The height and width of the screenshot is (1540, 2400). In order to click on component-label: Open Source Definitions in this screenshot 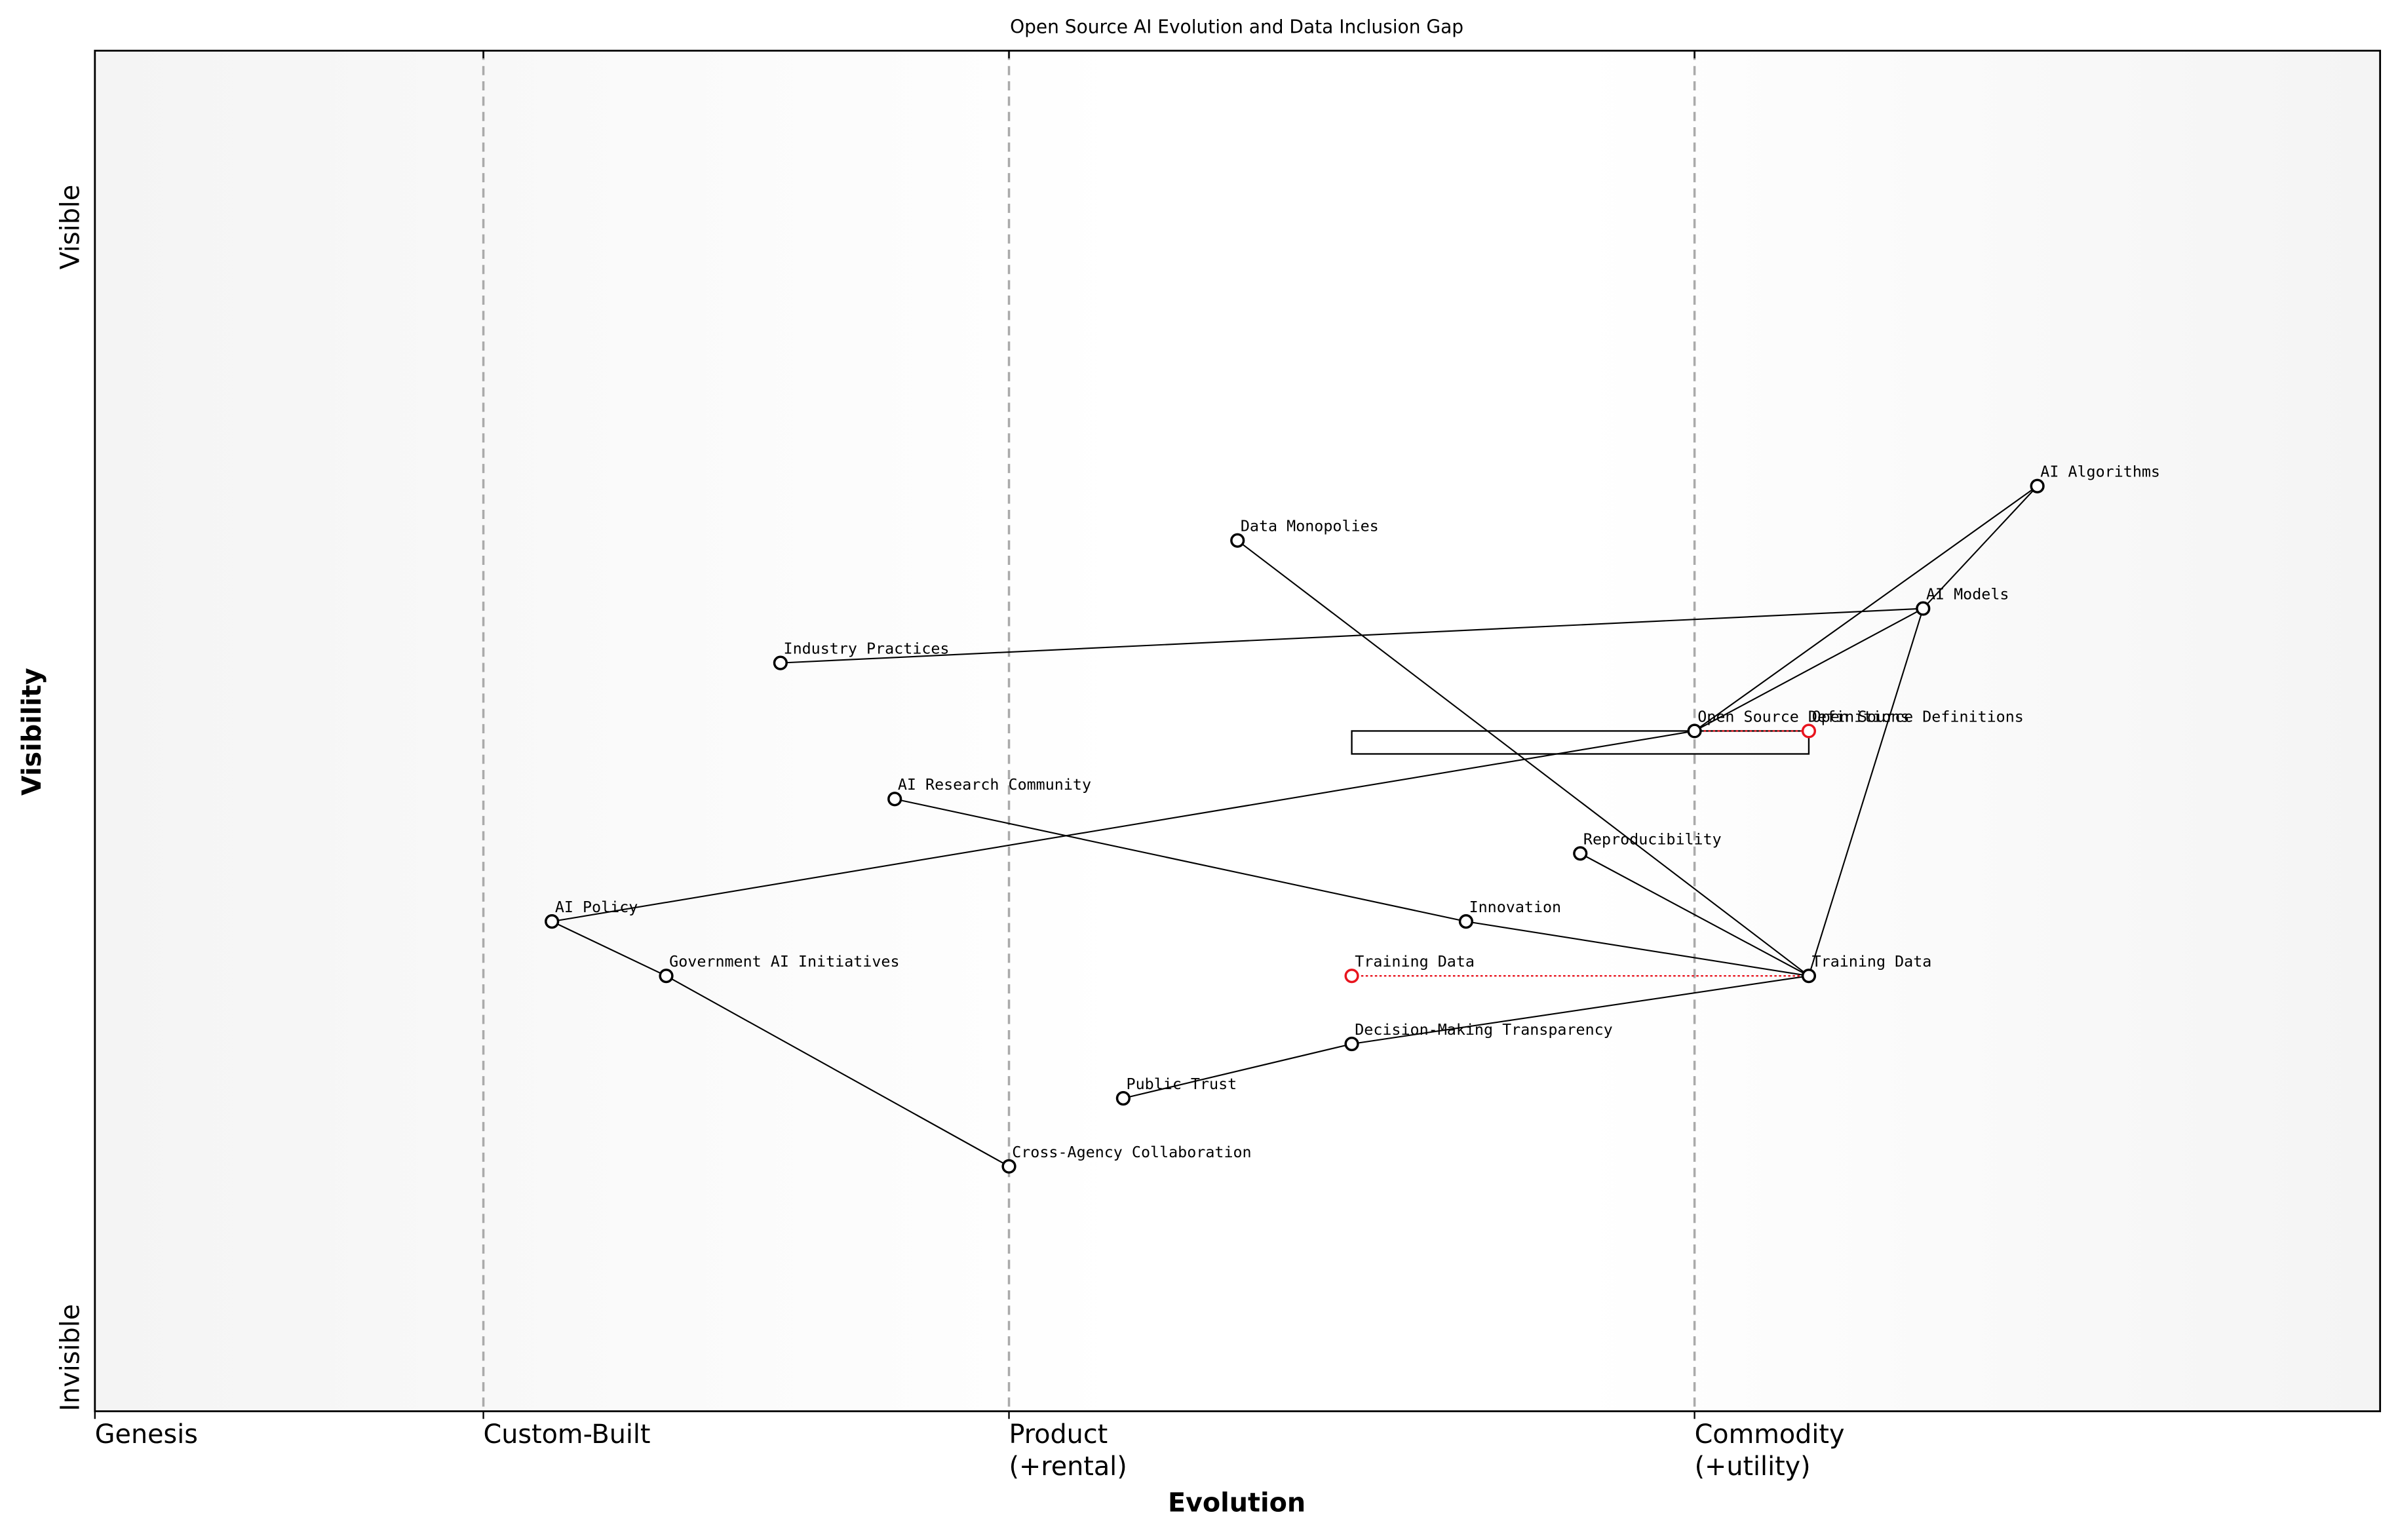, I will do `click(1803, 716)`.